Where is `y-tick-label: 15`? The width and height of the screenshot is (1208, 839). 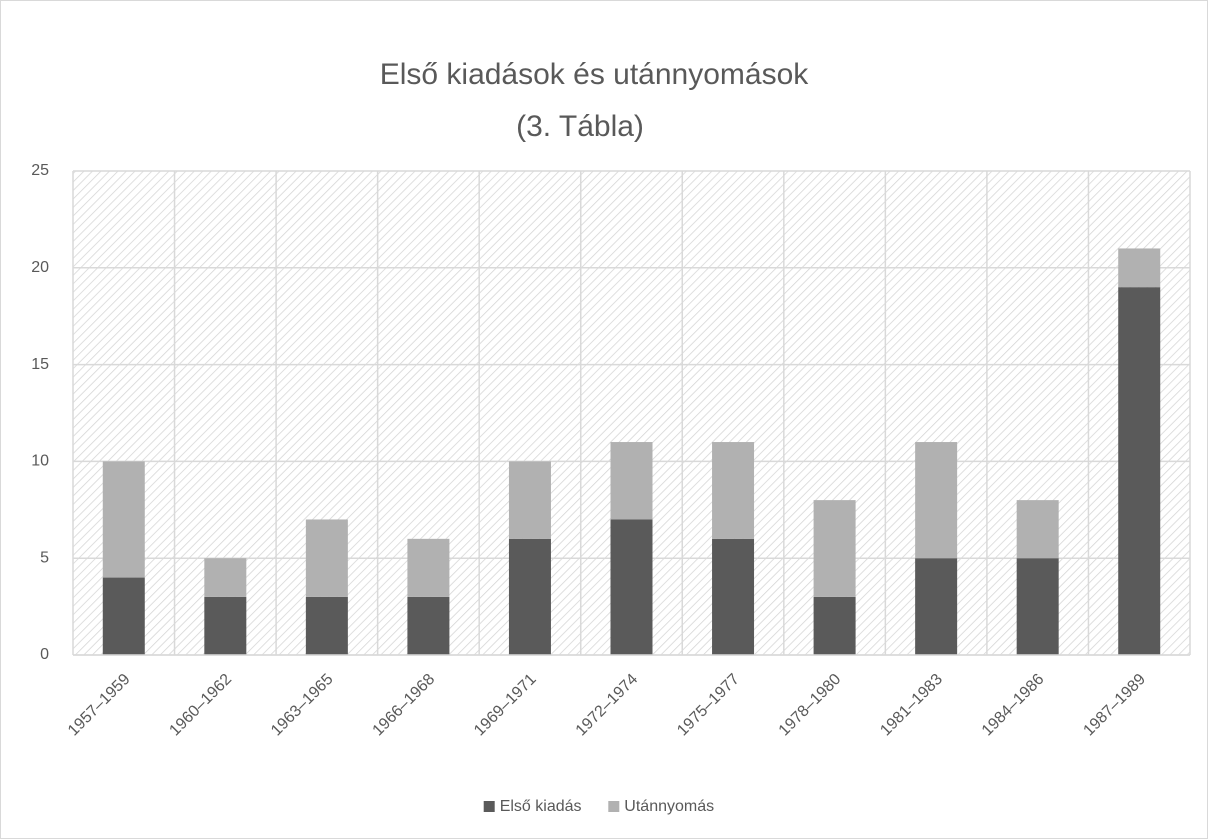
y-tick-label: 15 is located at coordinates (40, 364).